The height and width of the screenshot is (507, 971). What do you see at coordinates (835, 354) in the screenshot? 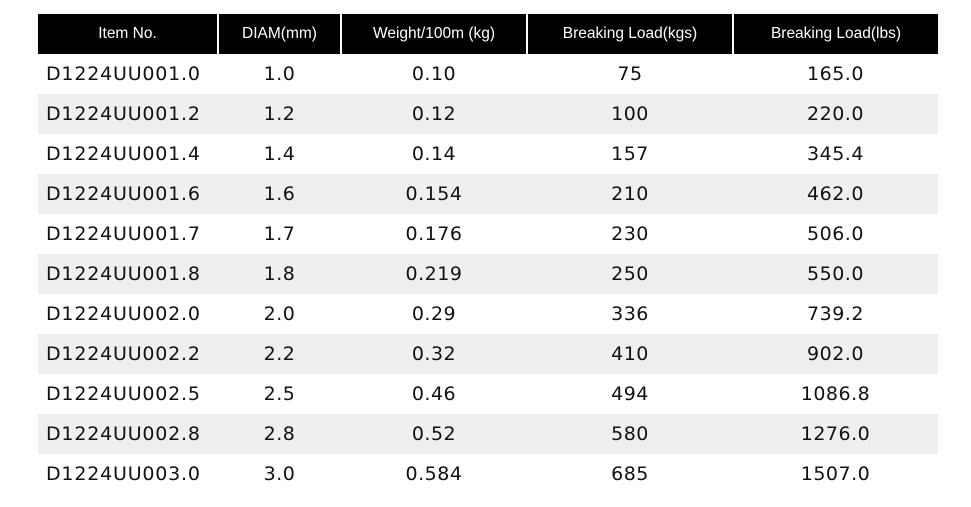
I see `cell-breaking-load-lbs: 902.0` at bounding box center [835, 354].